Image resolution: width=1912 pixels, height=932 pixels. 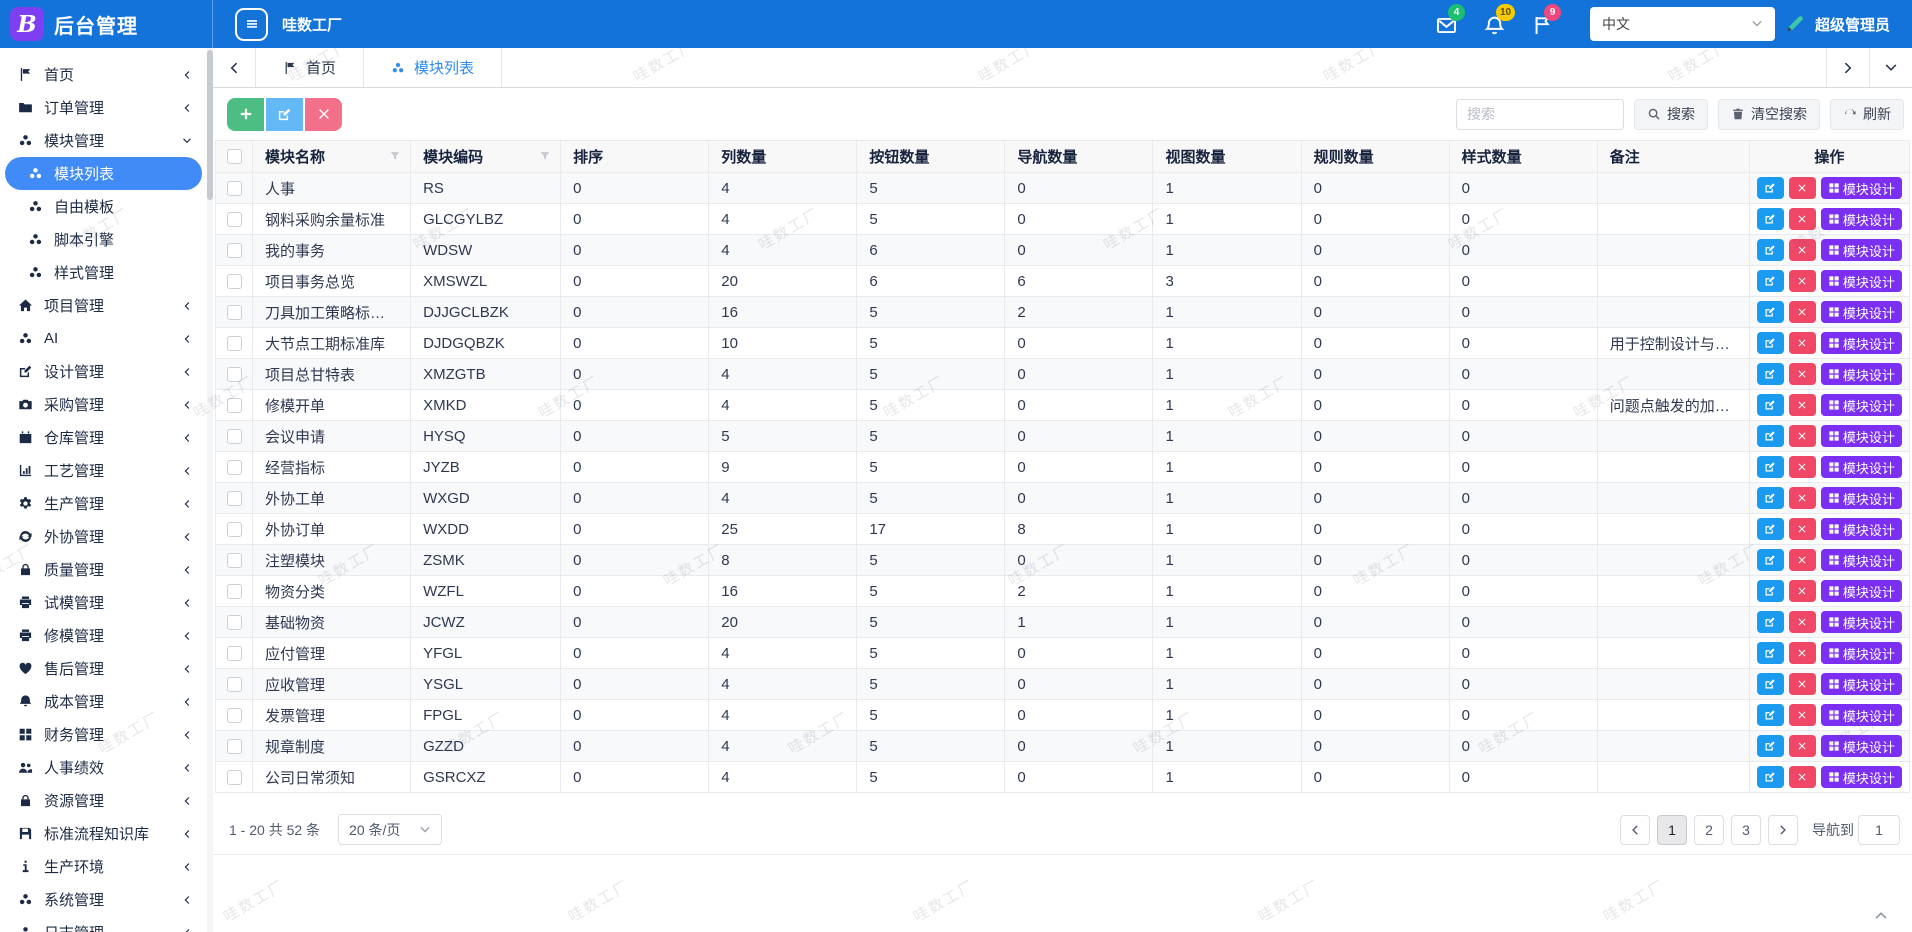 I want to click on delete-button, so click(x=323, y=114).